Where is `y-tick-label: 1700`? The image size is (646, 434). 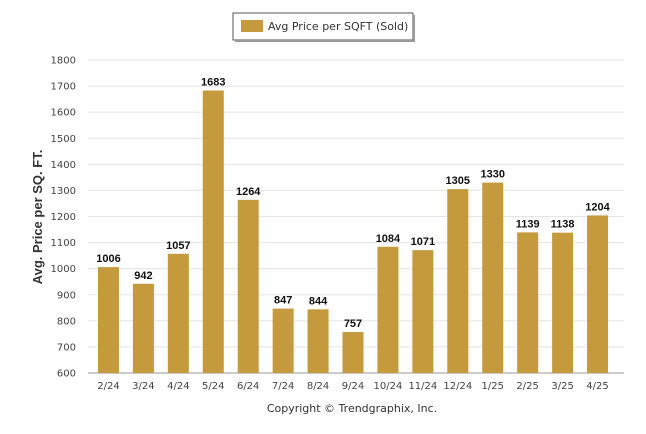 y-tick-label: 1700 is located at coordinates (63, 87).